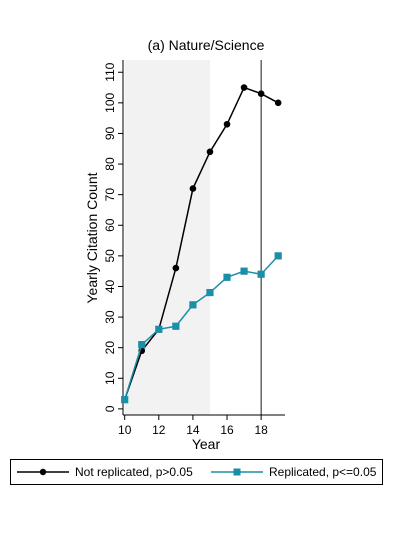  Describe the element at coordinates (110, 348) in the screenshot. I see `y-tick-label: 20` at that location.